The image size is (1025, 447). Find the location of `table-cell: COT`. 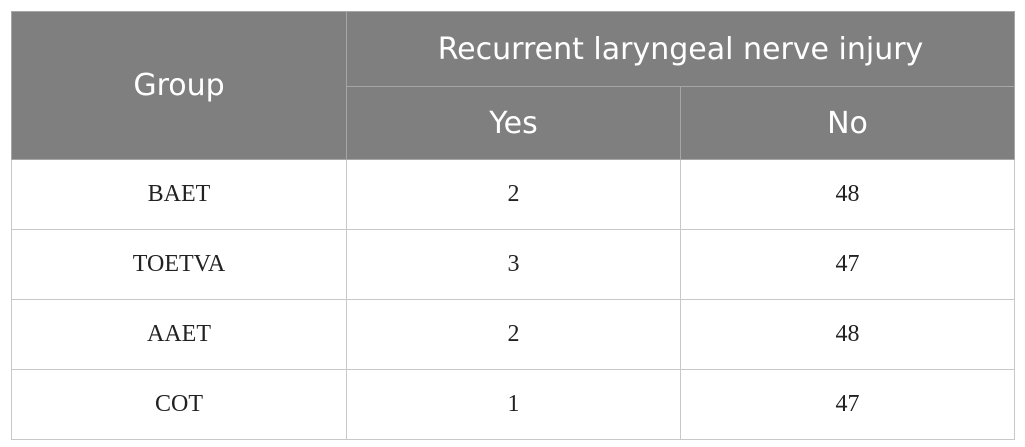

table-cell: COT is located at coordinates (179, 404).